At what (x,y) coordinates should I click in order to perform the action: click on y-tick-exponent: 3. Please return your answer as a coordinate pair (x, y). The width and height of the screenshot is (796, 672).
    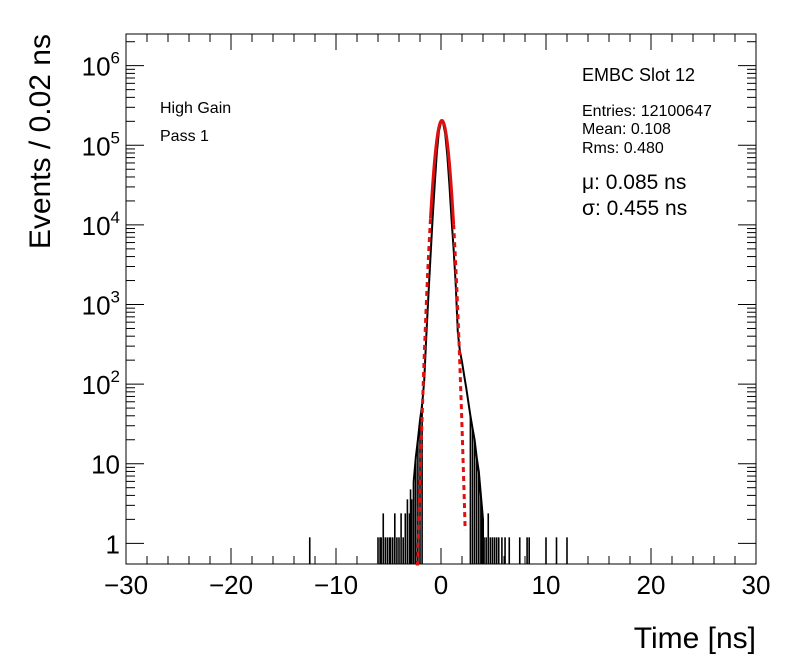
    Looking at the image, I should click on (115, 297).